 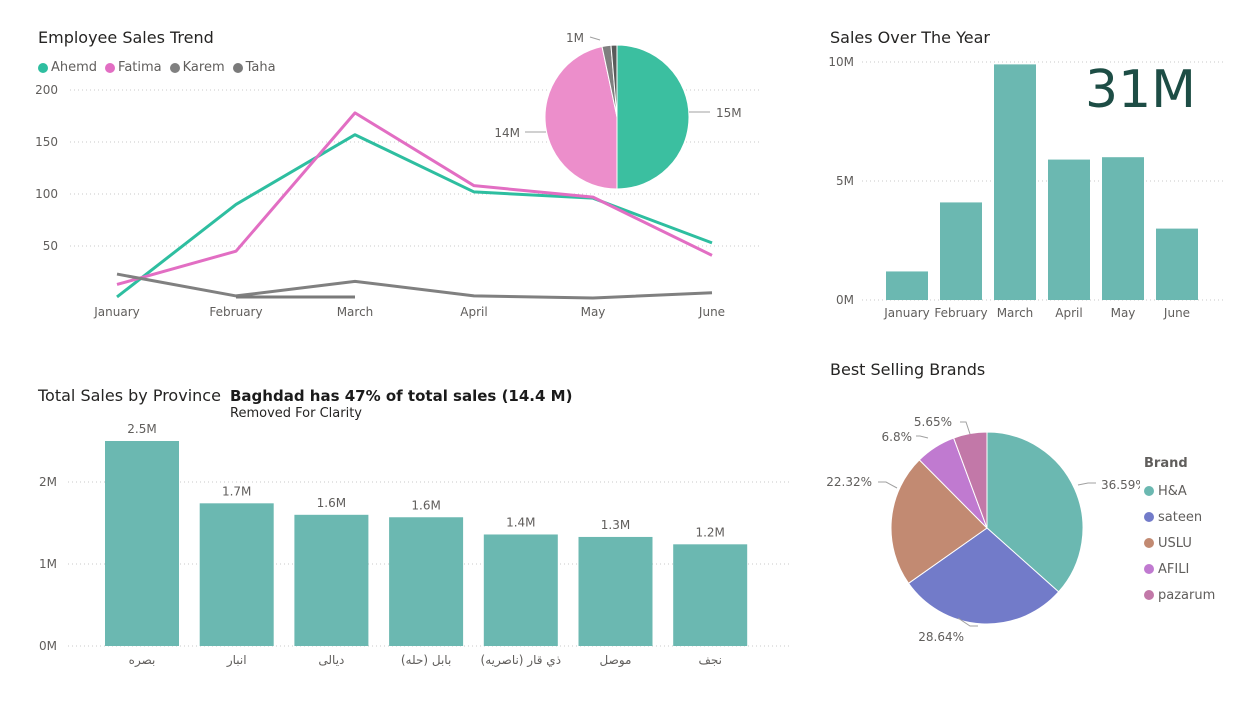 What do you see at coordinates (426, 660) in the screenshot?
I see `x-tick-label: بابل (حله)` at bounding box center [426, 660].